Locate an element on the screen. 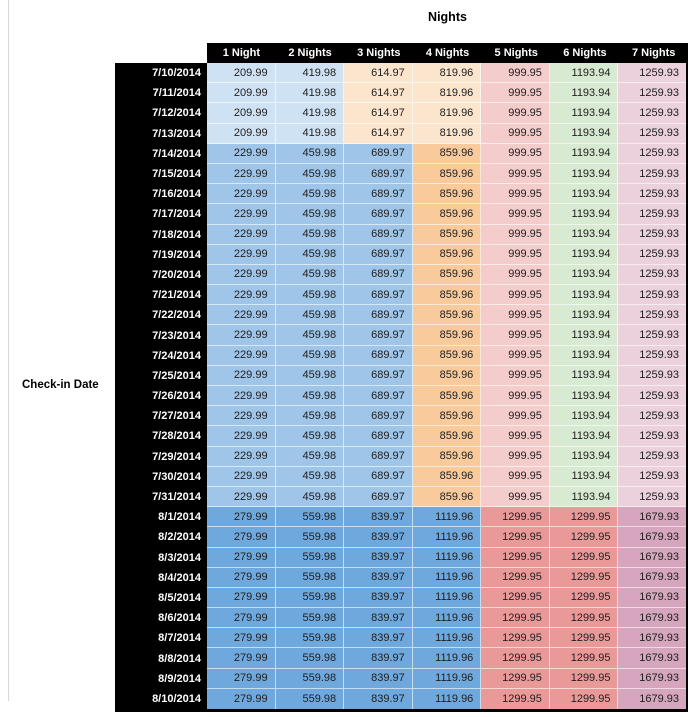  check-in-date-cell: 7/26/2014 is located at coordinates (161, 396).